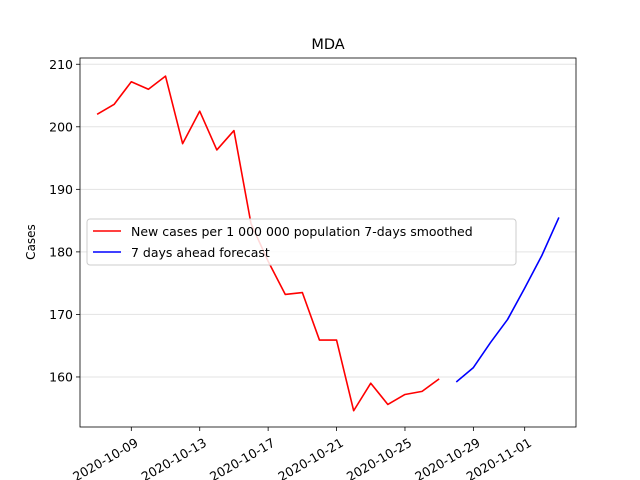 This screenshot has height=480, width=640. I want to click on y-axis-label: Cases, so click(31, 242).